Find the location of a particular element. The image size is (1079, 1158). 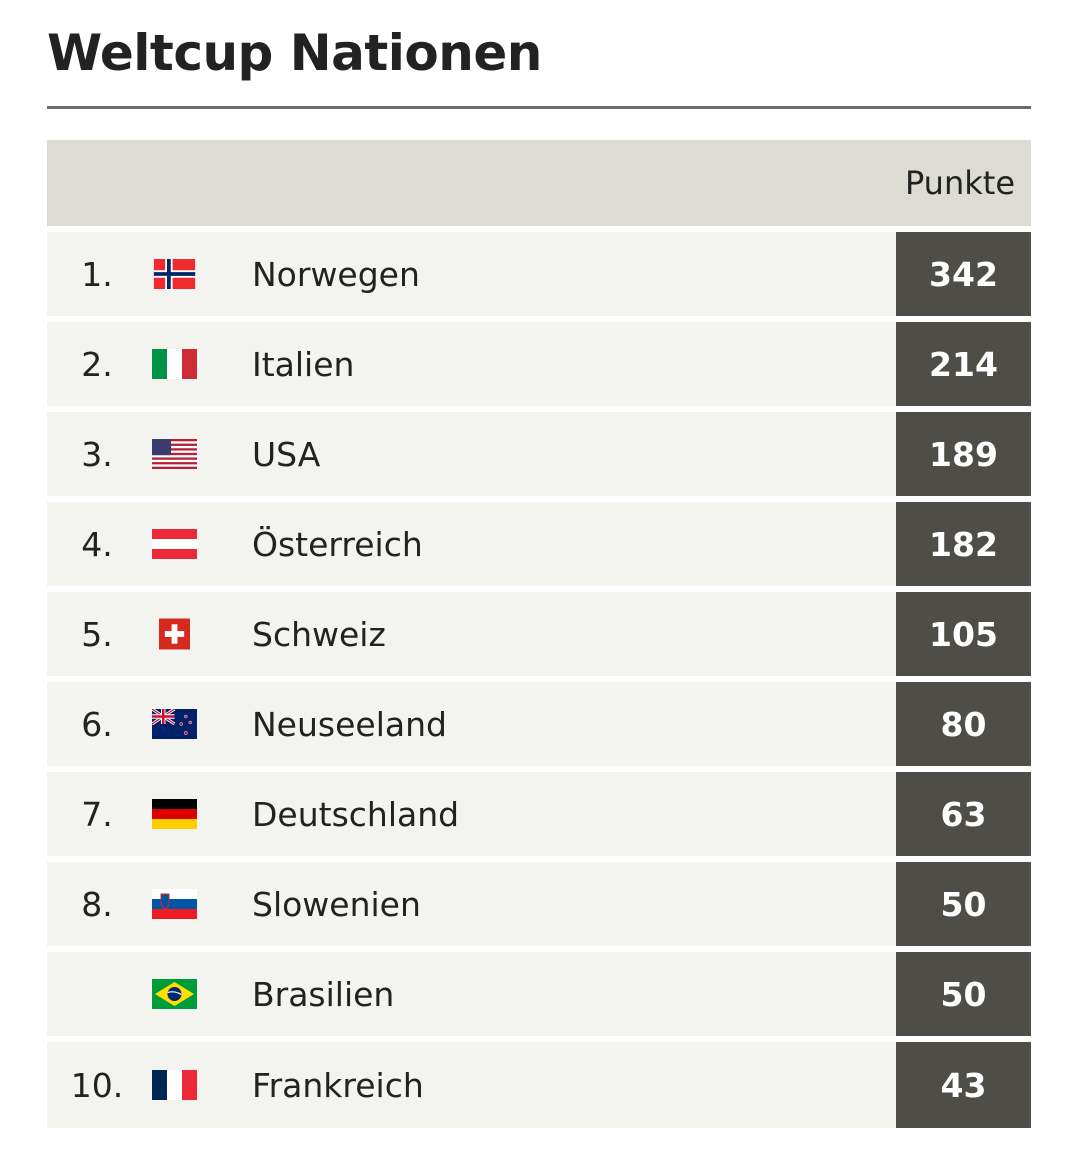

points-cell: 342 is located at coordinates (963, 274).